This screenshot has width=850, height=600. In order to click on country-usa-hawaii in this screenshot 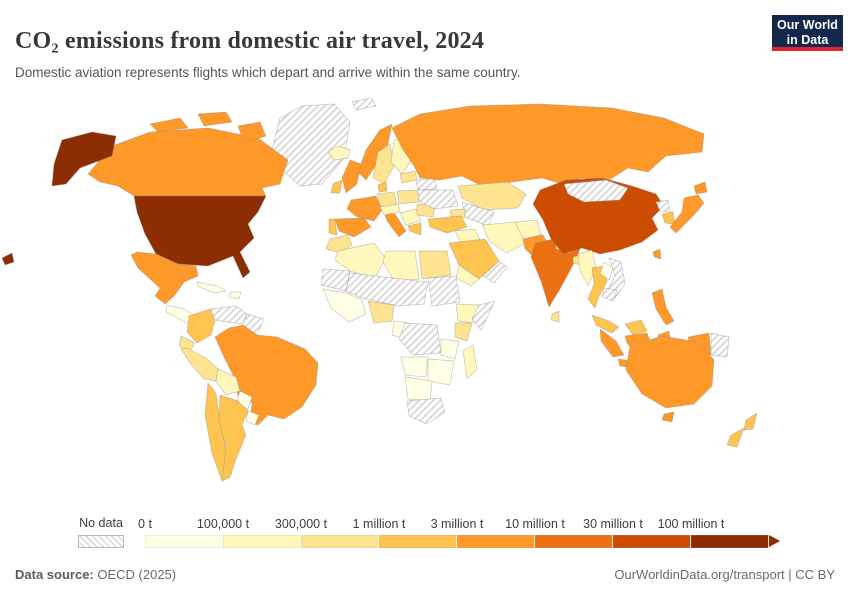, I will do `click(8, 259)`.